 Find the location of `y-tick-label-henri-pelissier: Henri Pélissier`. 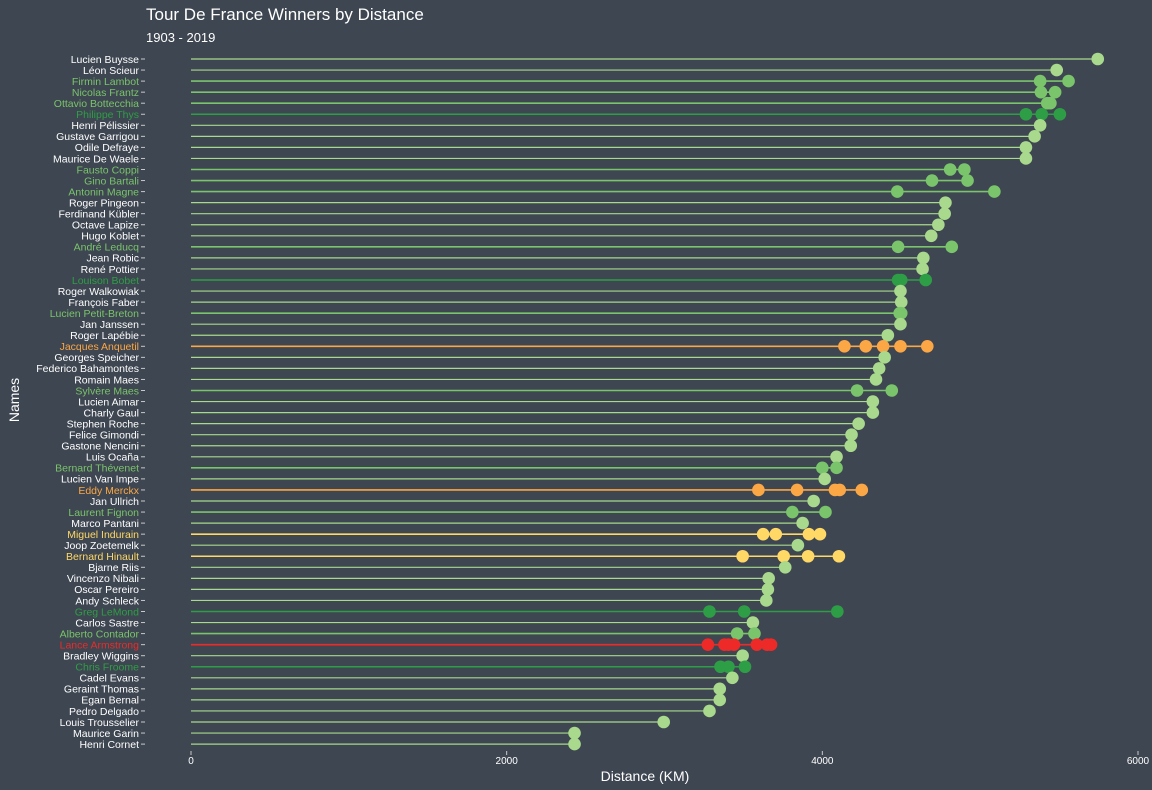

y-tick-label-henri-pelissier: Henri Pélissier is located at coordinates (105, 126).